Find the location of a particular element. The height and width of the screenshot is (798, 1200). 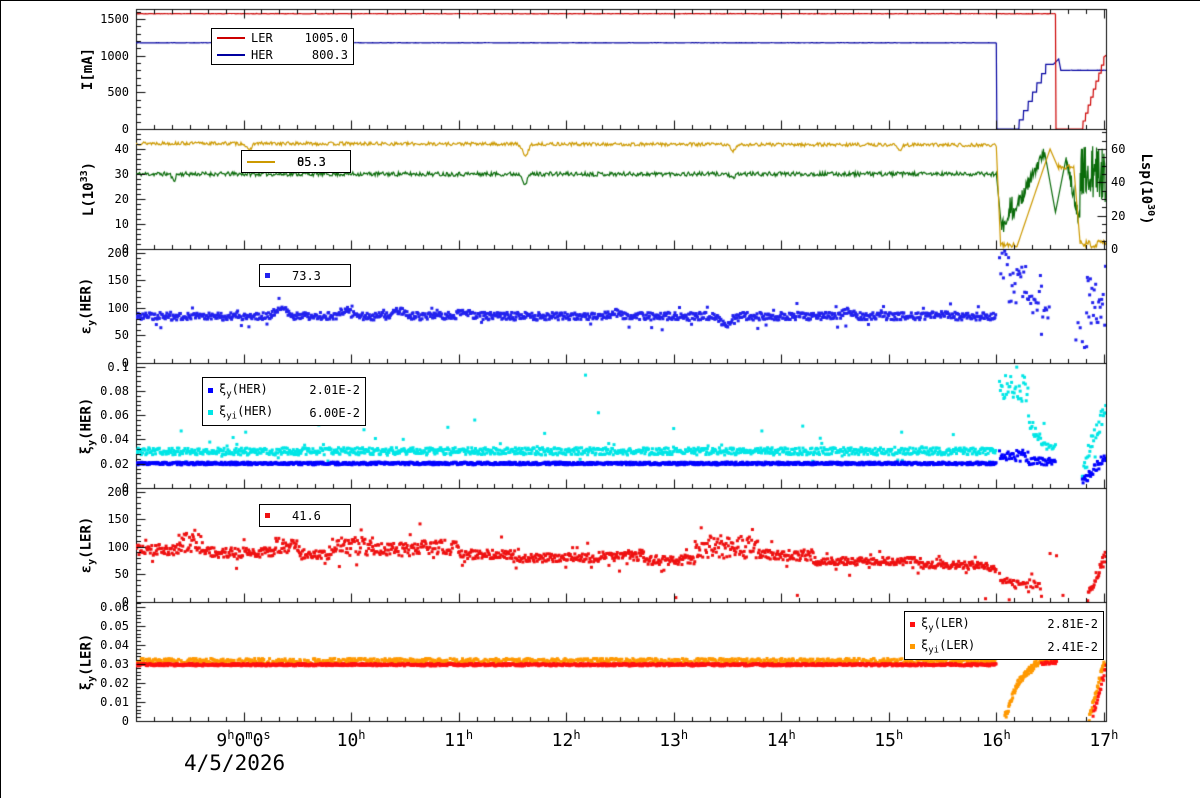

legend-label: HER is located at coordinates (262, 54).